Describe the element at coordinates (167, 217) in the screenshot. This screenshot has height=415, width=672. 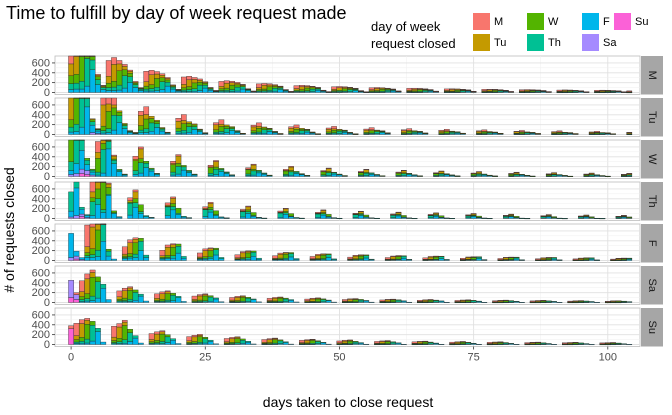
I see `bar-th-d18-f` at that location.